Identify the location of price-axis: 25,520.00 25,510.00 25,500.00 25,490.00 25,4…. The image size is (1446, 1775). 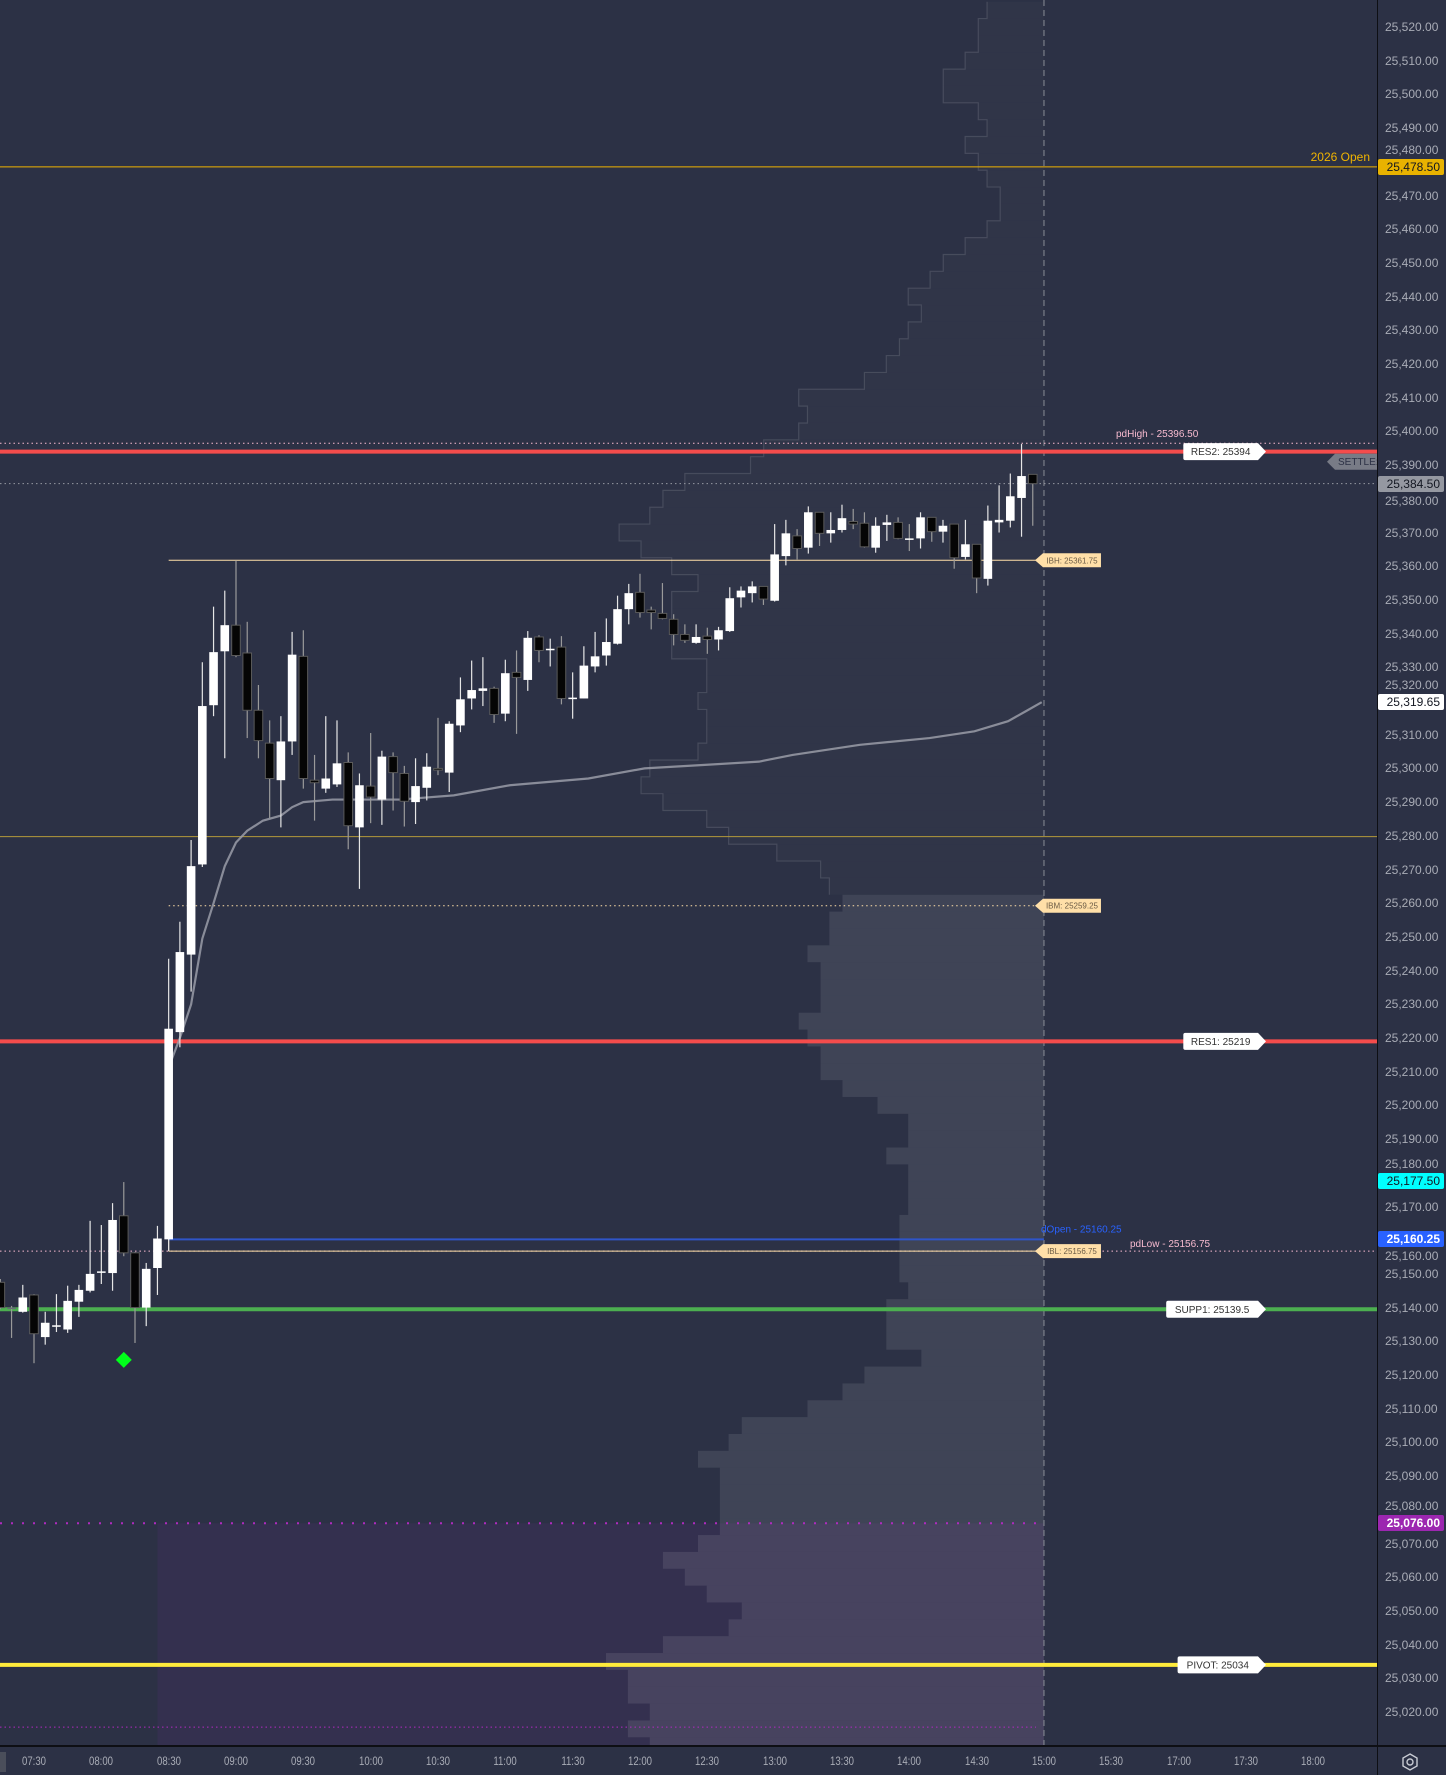
(1411, 872).